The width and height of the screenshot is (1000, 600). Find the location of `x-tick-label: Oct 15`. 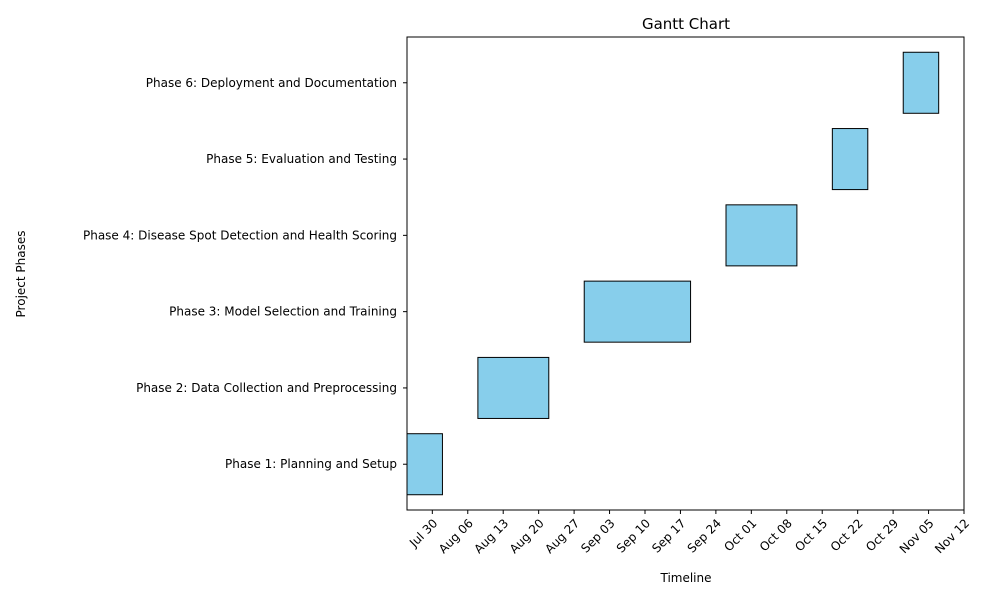

x-tick-label: Oct 15 is located at coordinates (811, 535).